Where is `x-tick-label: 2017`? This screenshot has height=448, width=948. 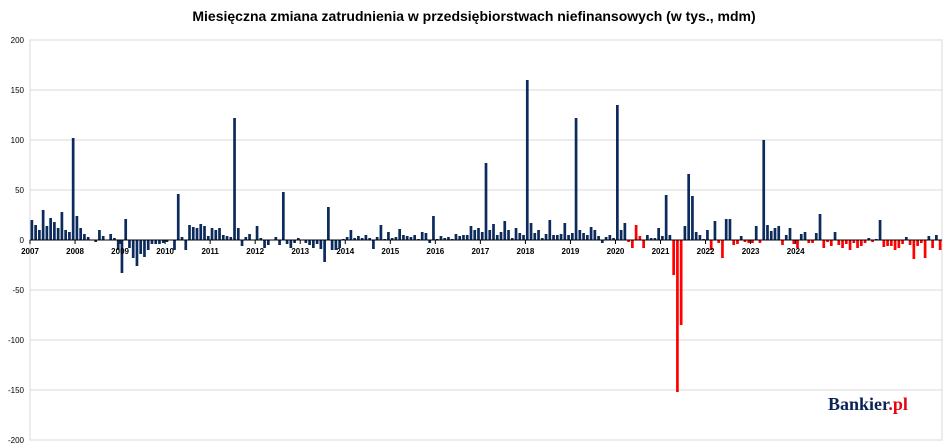
x-tick-label: 2017 is located at coordinates (480, 251).